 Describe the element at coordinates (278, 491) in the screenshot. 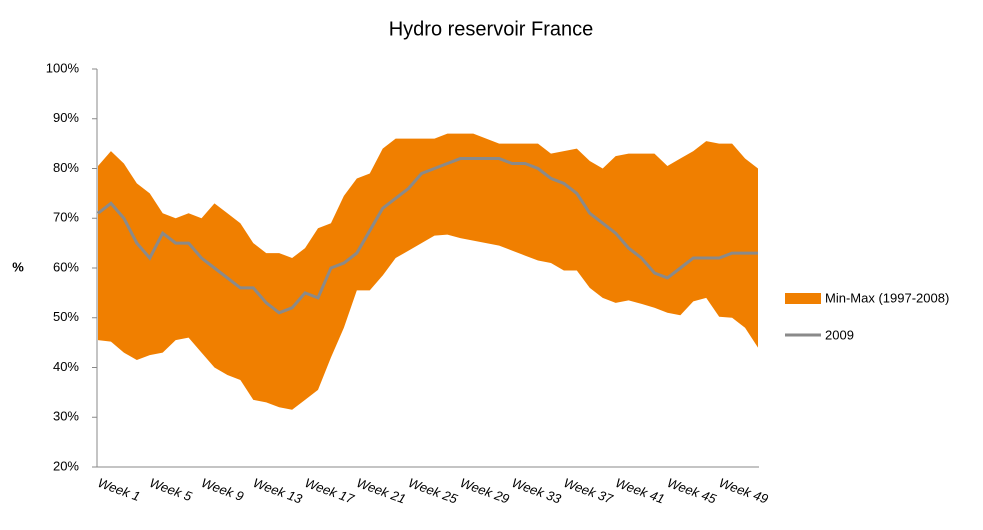

I see `x-tick-label: Week 13` at that location.